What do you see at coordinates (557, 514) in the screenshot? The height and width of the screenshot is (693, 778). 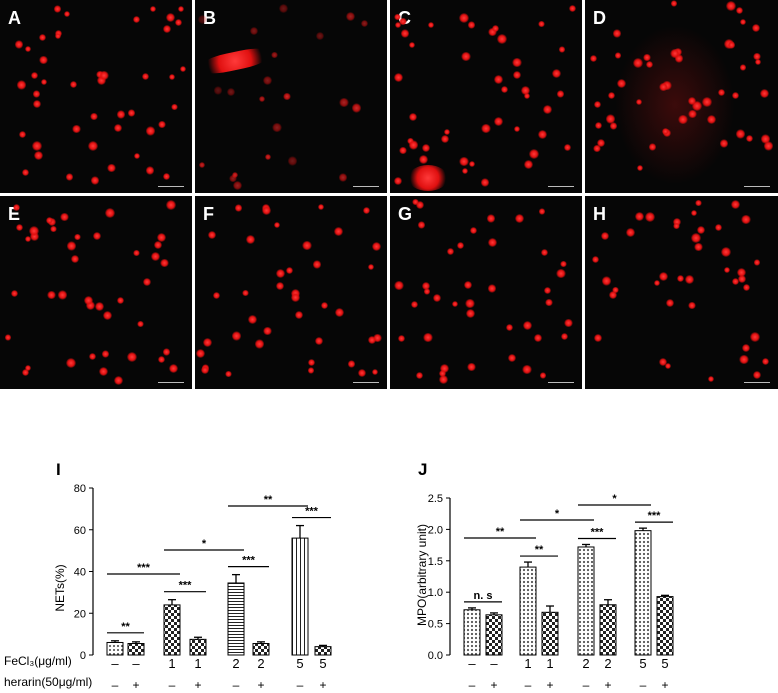 I see `significance-label: *` at bounding box center [557, 514].